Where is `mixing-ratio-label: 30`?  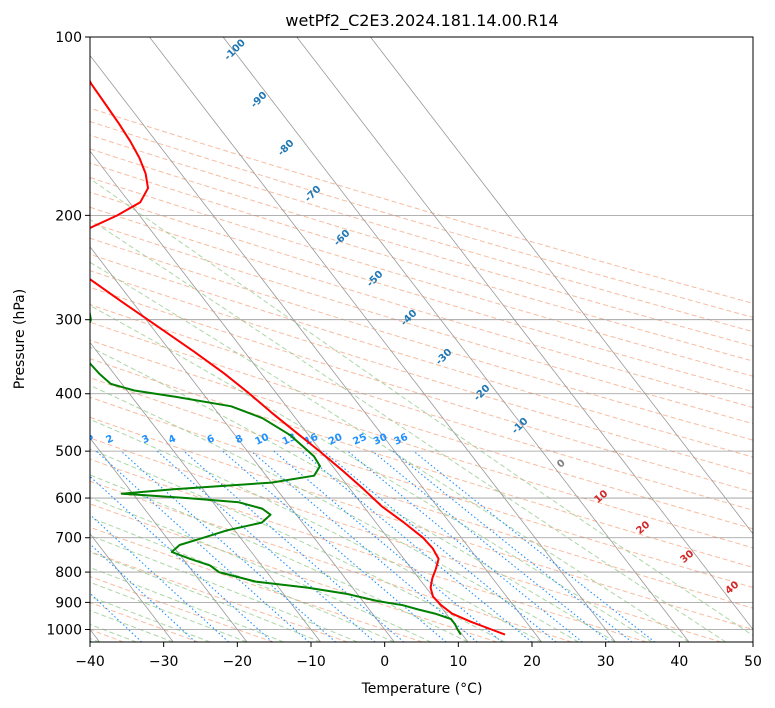
mixing-ratio-label: 30 is located at coordinates (380, 440).